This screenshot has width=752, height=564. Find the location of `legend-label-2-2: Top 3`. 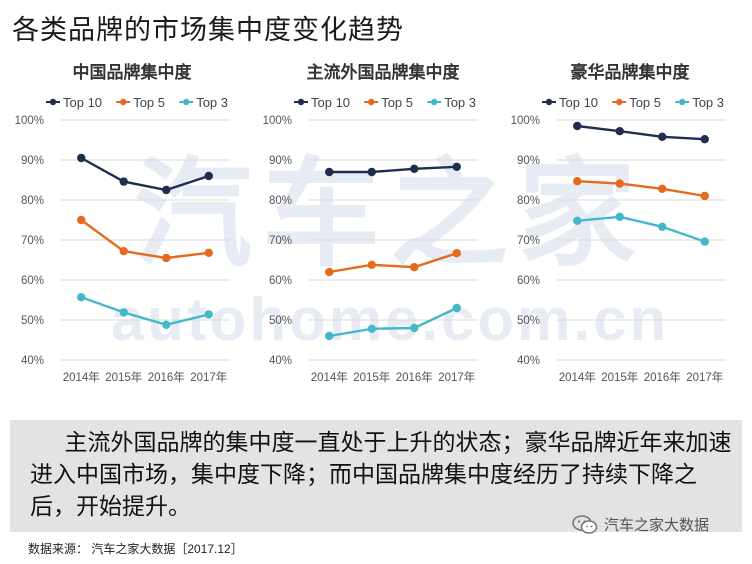

legend-label-2-2: Top 3 is located at coordinates (708, 102).